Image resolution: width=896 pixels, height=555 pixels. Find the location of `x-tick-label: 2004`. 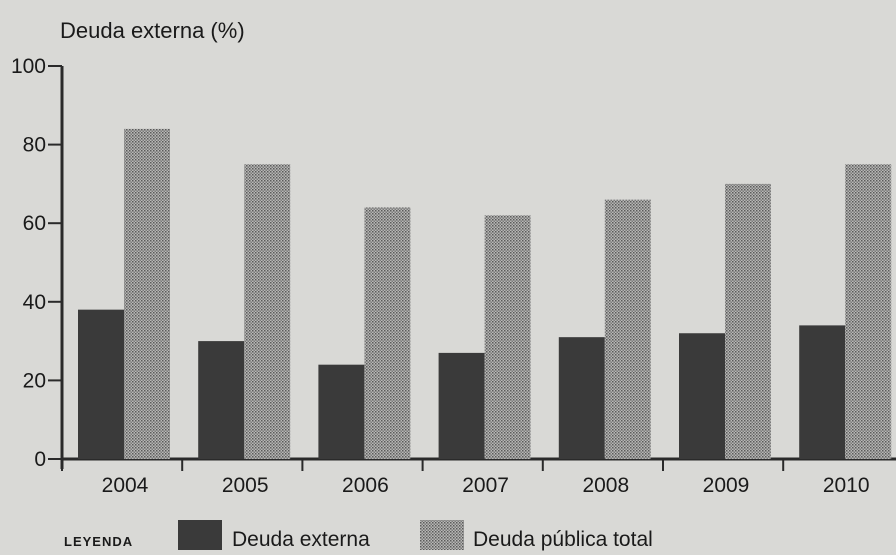

x-tick-label: 2004 is located at coordinates (125, 485).